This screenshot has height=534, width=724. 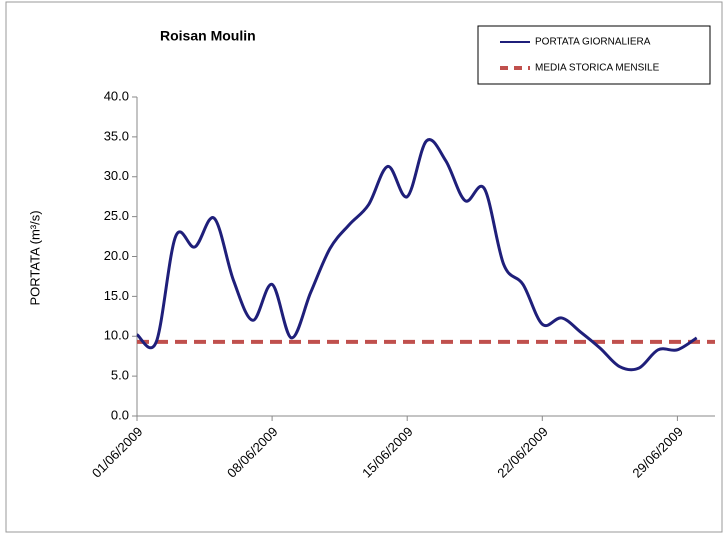 I want to click on y-tick-label: 30.0, so click(x=116, y=175).